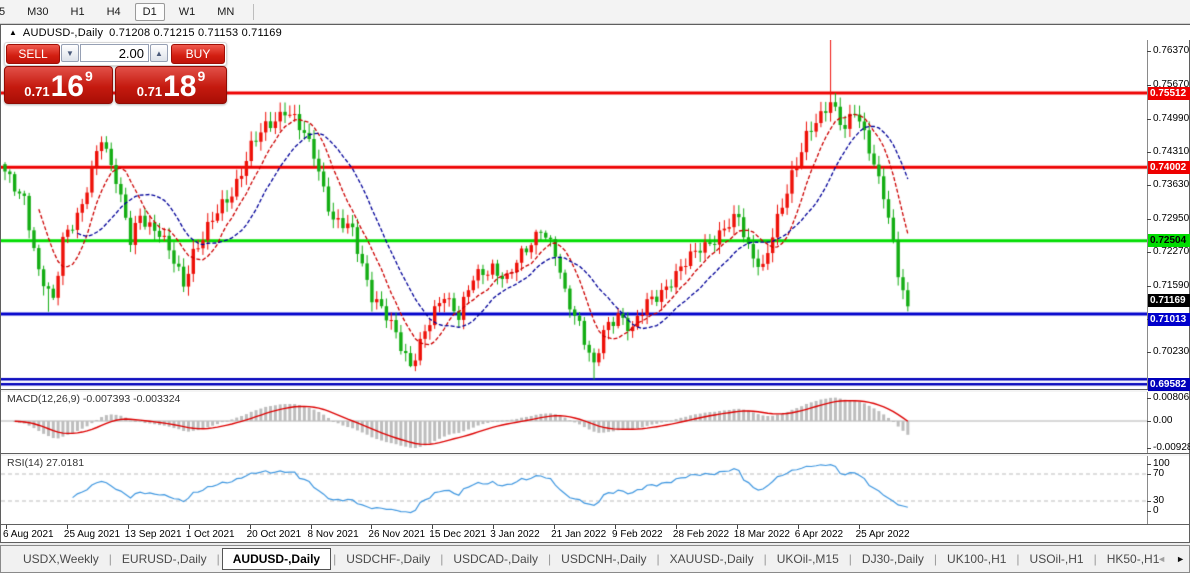 This screenshot has width=1190, height=573. What do you see at coordinates (515, 534) in the screenshot?
I see `date-tick-label: 3 Jan 2022` at bounding box center [515, 534].